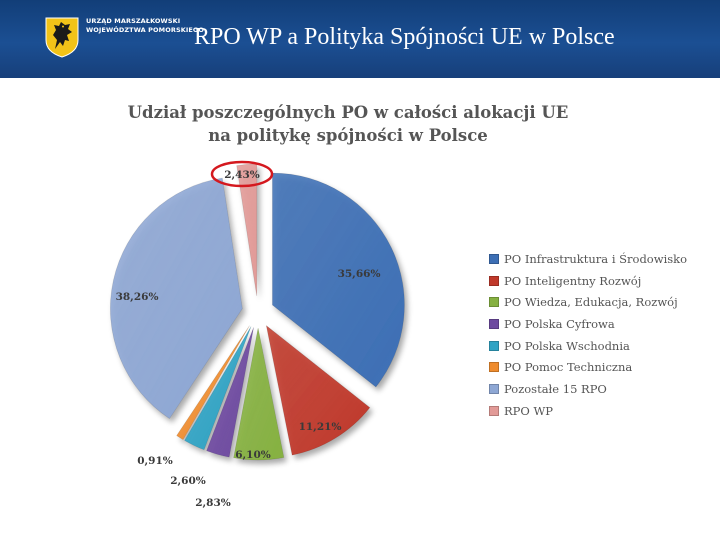 This screenshot has width=720, height=540. I want to click on legend-item: PO Wiedza, Edukacja, Rozwój, so click(588, 302).